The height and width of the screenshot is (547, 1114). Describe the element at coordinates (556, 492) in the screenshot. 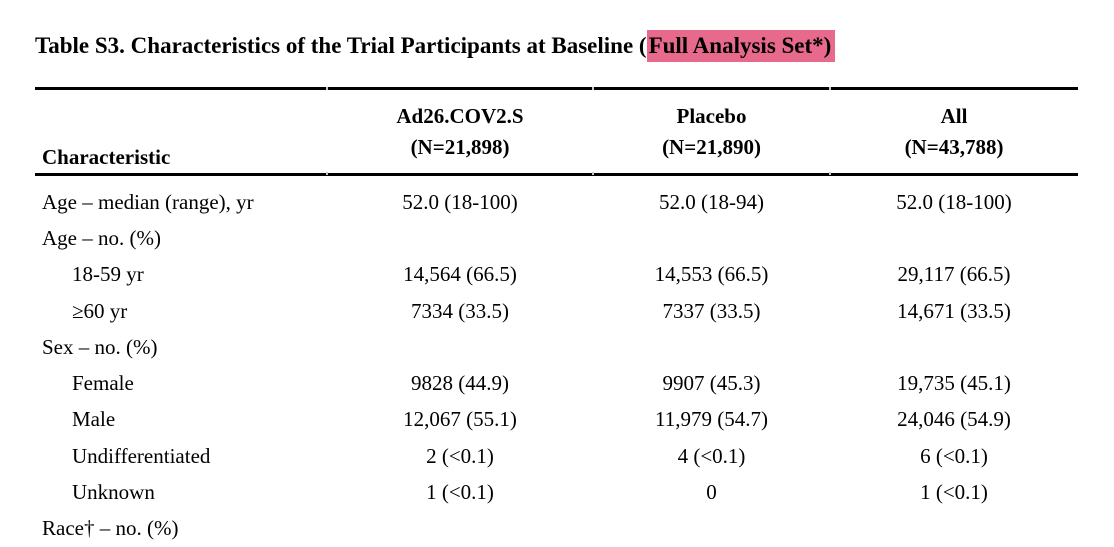

I see `table-row: Unknown 1 (<0.1) 0 1 (<0.1)` at that location.